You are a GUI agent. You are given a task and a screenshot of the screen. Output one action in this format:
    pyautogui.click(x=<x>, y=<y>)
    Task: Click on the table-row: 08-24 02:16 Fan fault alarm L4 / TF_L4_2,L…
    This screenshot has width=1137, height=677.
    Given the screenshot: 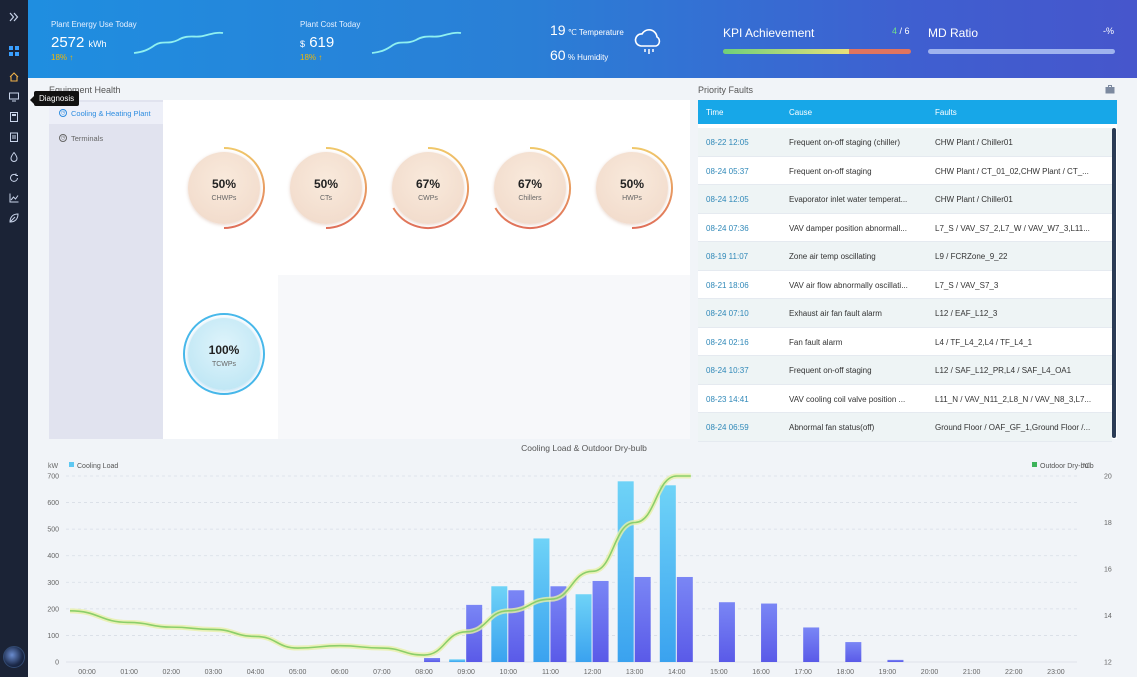 What is the action you would take?
    pyautogui.click(x=905, y=342)
    